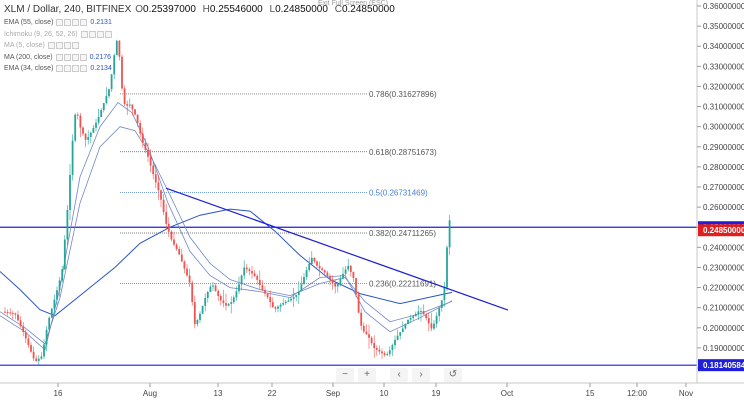 This screenshot has height=407, width=744. What do you see at coordinates (59, 34) in the screenshot?
I see `indicator-row: Ichimoku (9, 26, 52, 26)` at bounding box center [59, 34].